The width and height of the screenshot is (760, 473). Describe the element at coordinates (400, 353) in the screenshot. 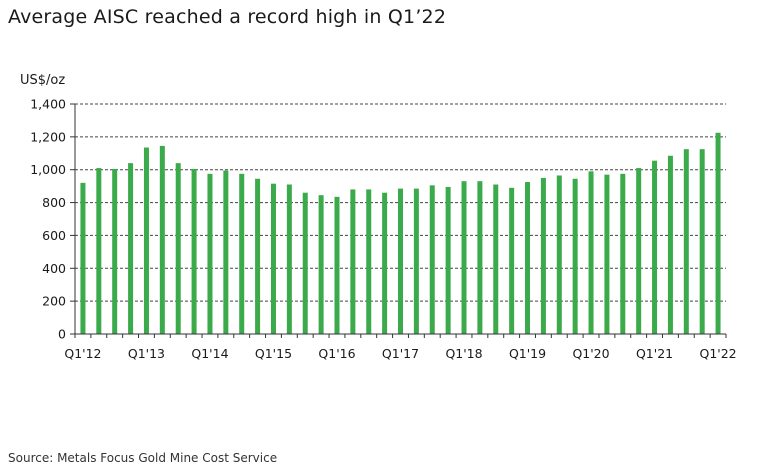

I see `x-tick-label: Q1'17` at that location.